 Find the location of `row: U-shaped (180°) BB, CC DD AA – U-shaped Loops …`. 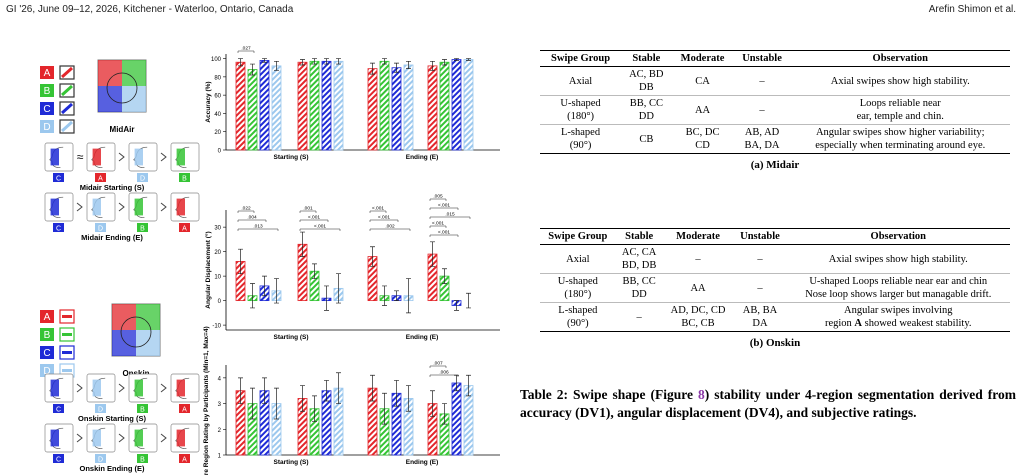

row: U-shaped (180°) BB, CC DD AA – U-shaped Loops … is located at coordinates (775, 288).